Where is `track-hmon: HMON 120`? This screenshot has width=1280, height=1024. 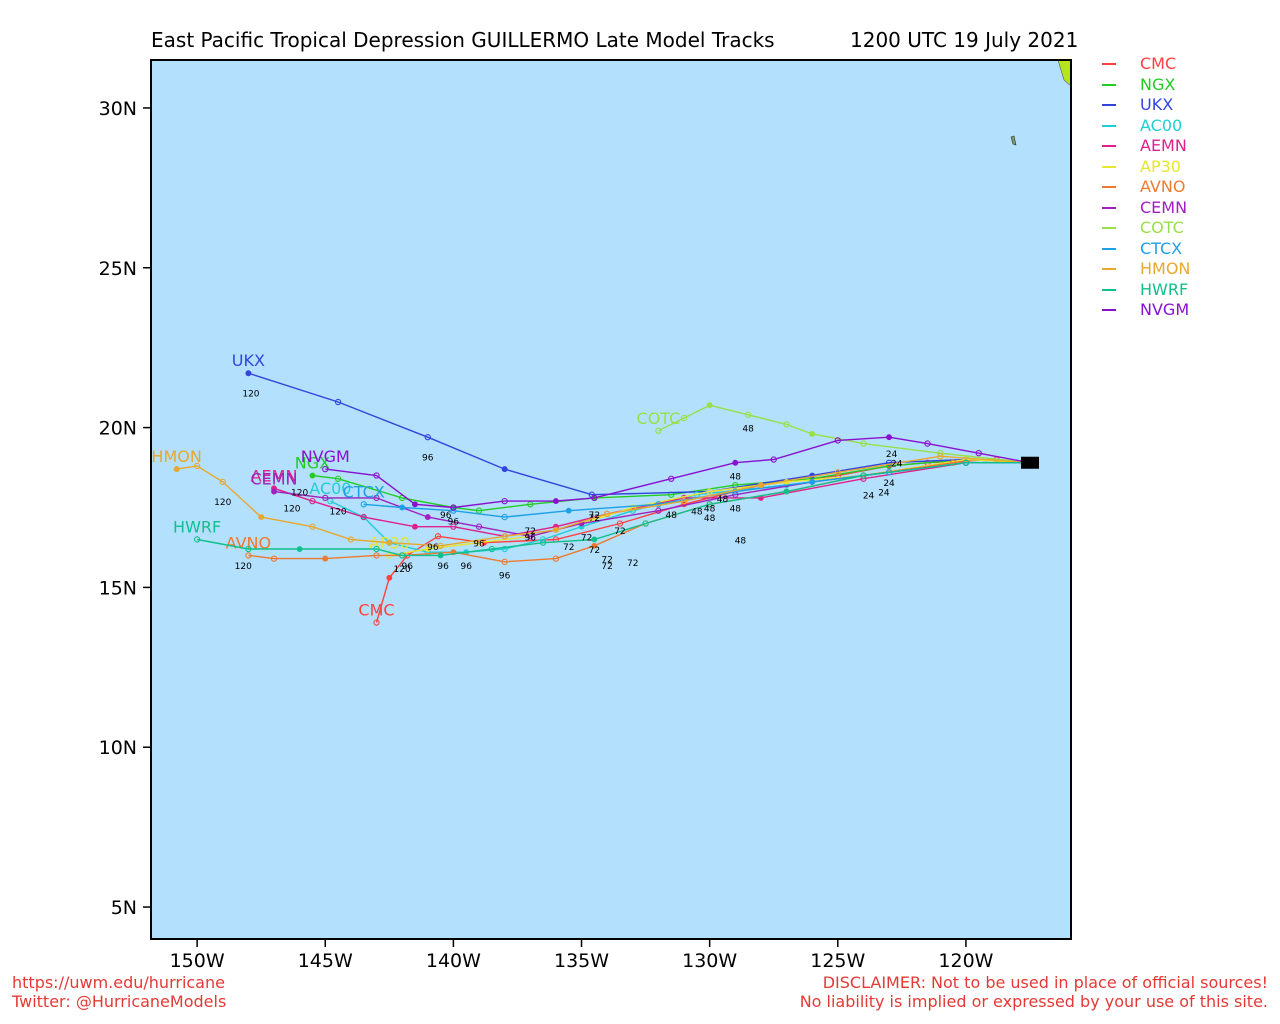 track-hmon: HMON 120 is located at coordinates (591, 498).